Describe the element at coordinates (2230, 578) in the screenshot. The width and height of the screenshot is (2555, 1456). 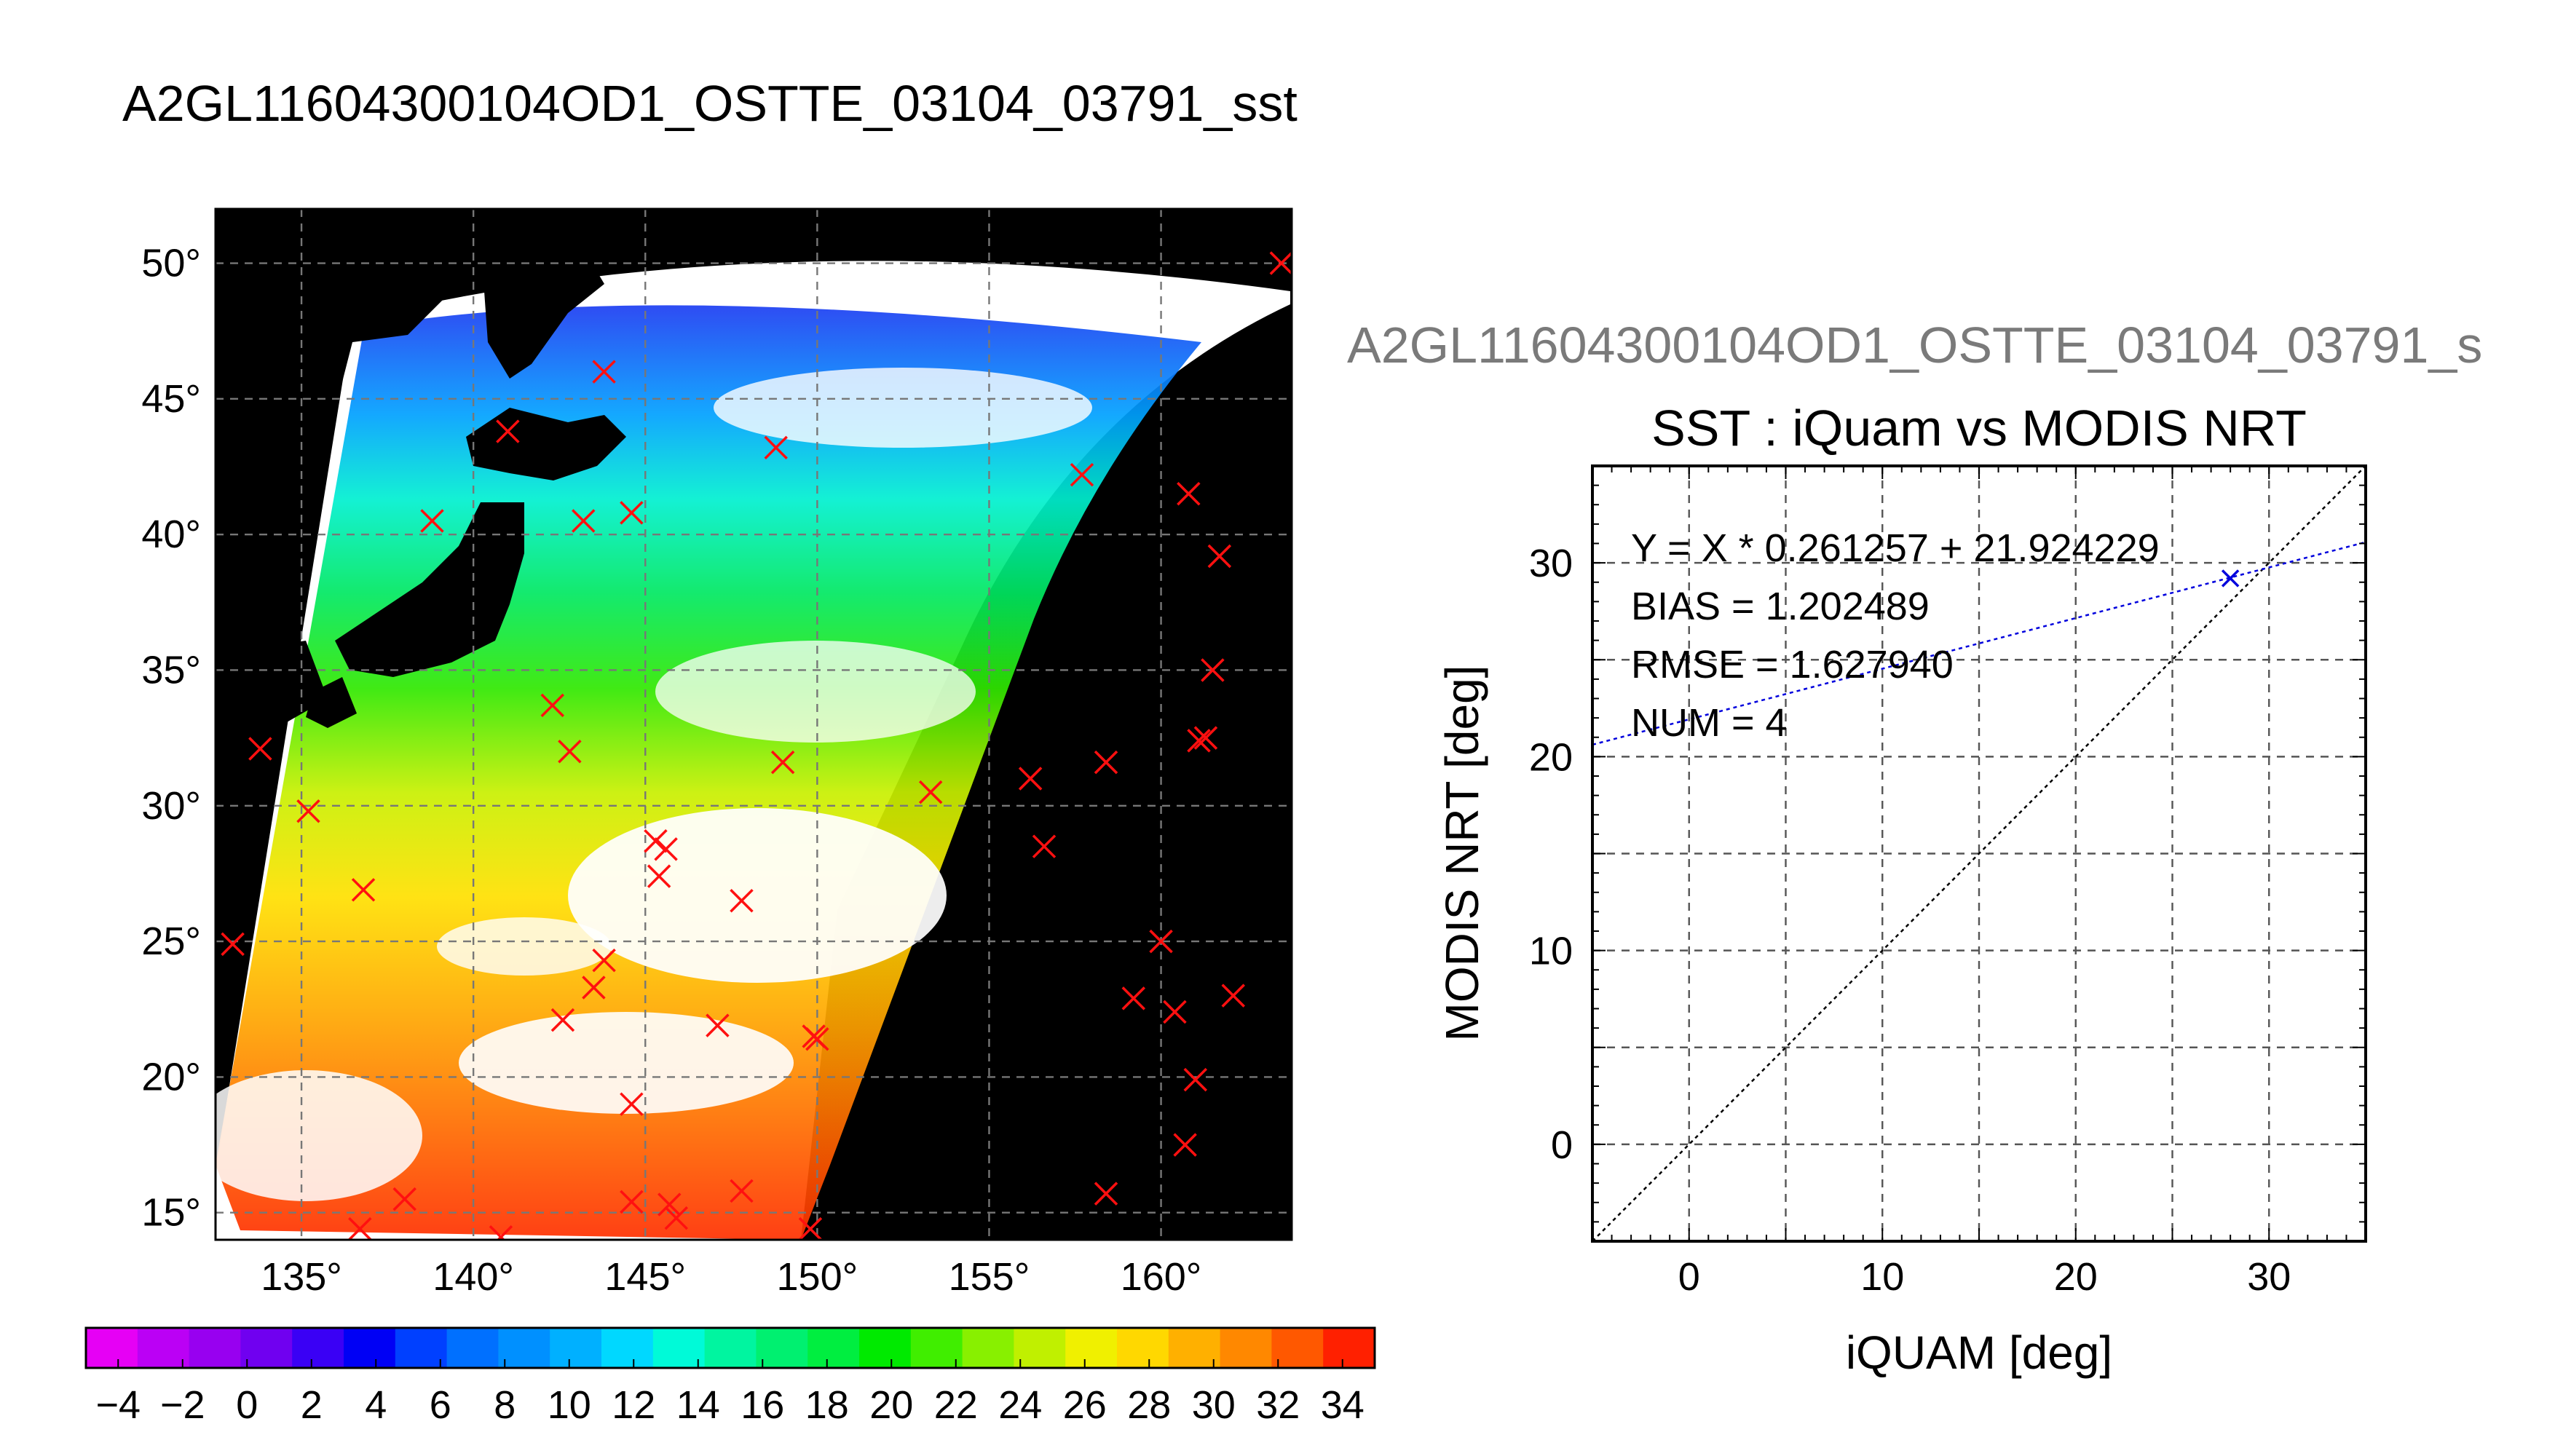
I see `scatter-point` at that location.